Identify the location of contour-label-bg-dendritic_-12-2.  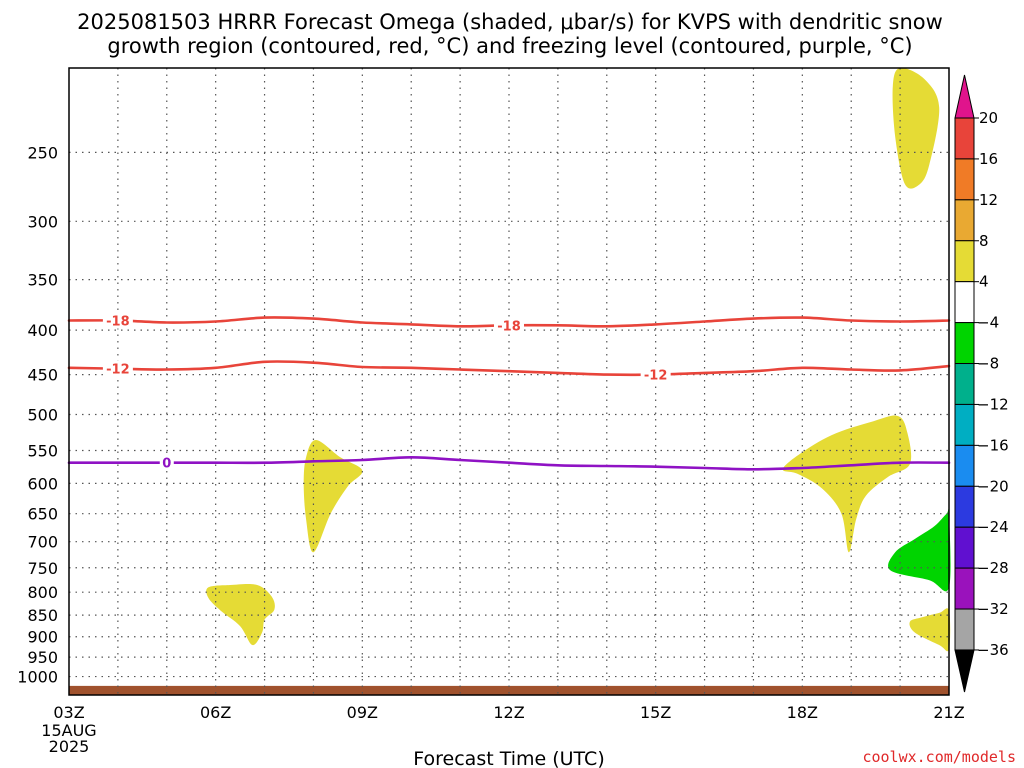
(655, 374).